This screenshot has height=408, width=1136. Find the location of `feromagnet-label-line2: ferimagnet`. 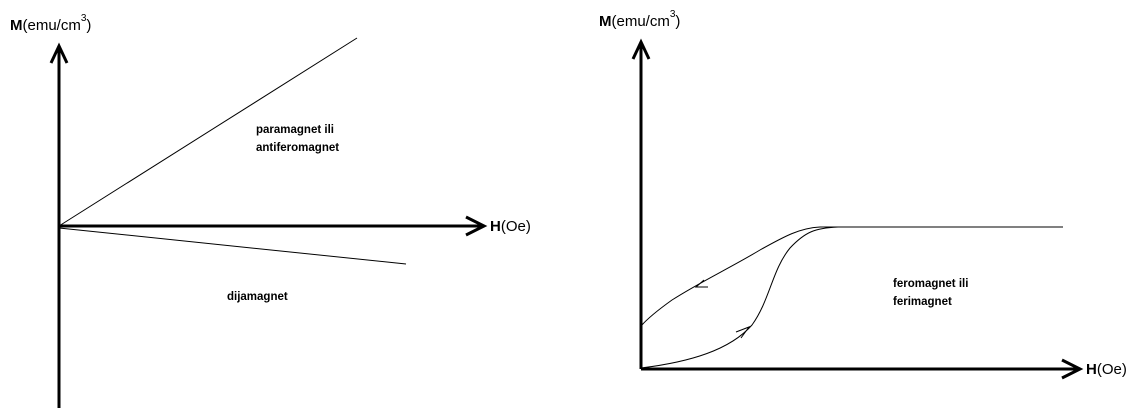

feromagnet-label-line2: ferimagnet is located at coordinates (922, 302).